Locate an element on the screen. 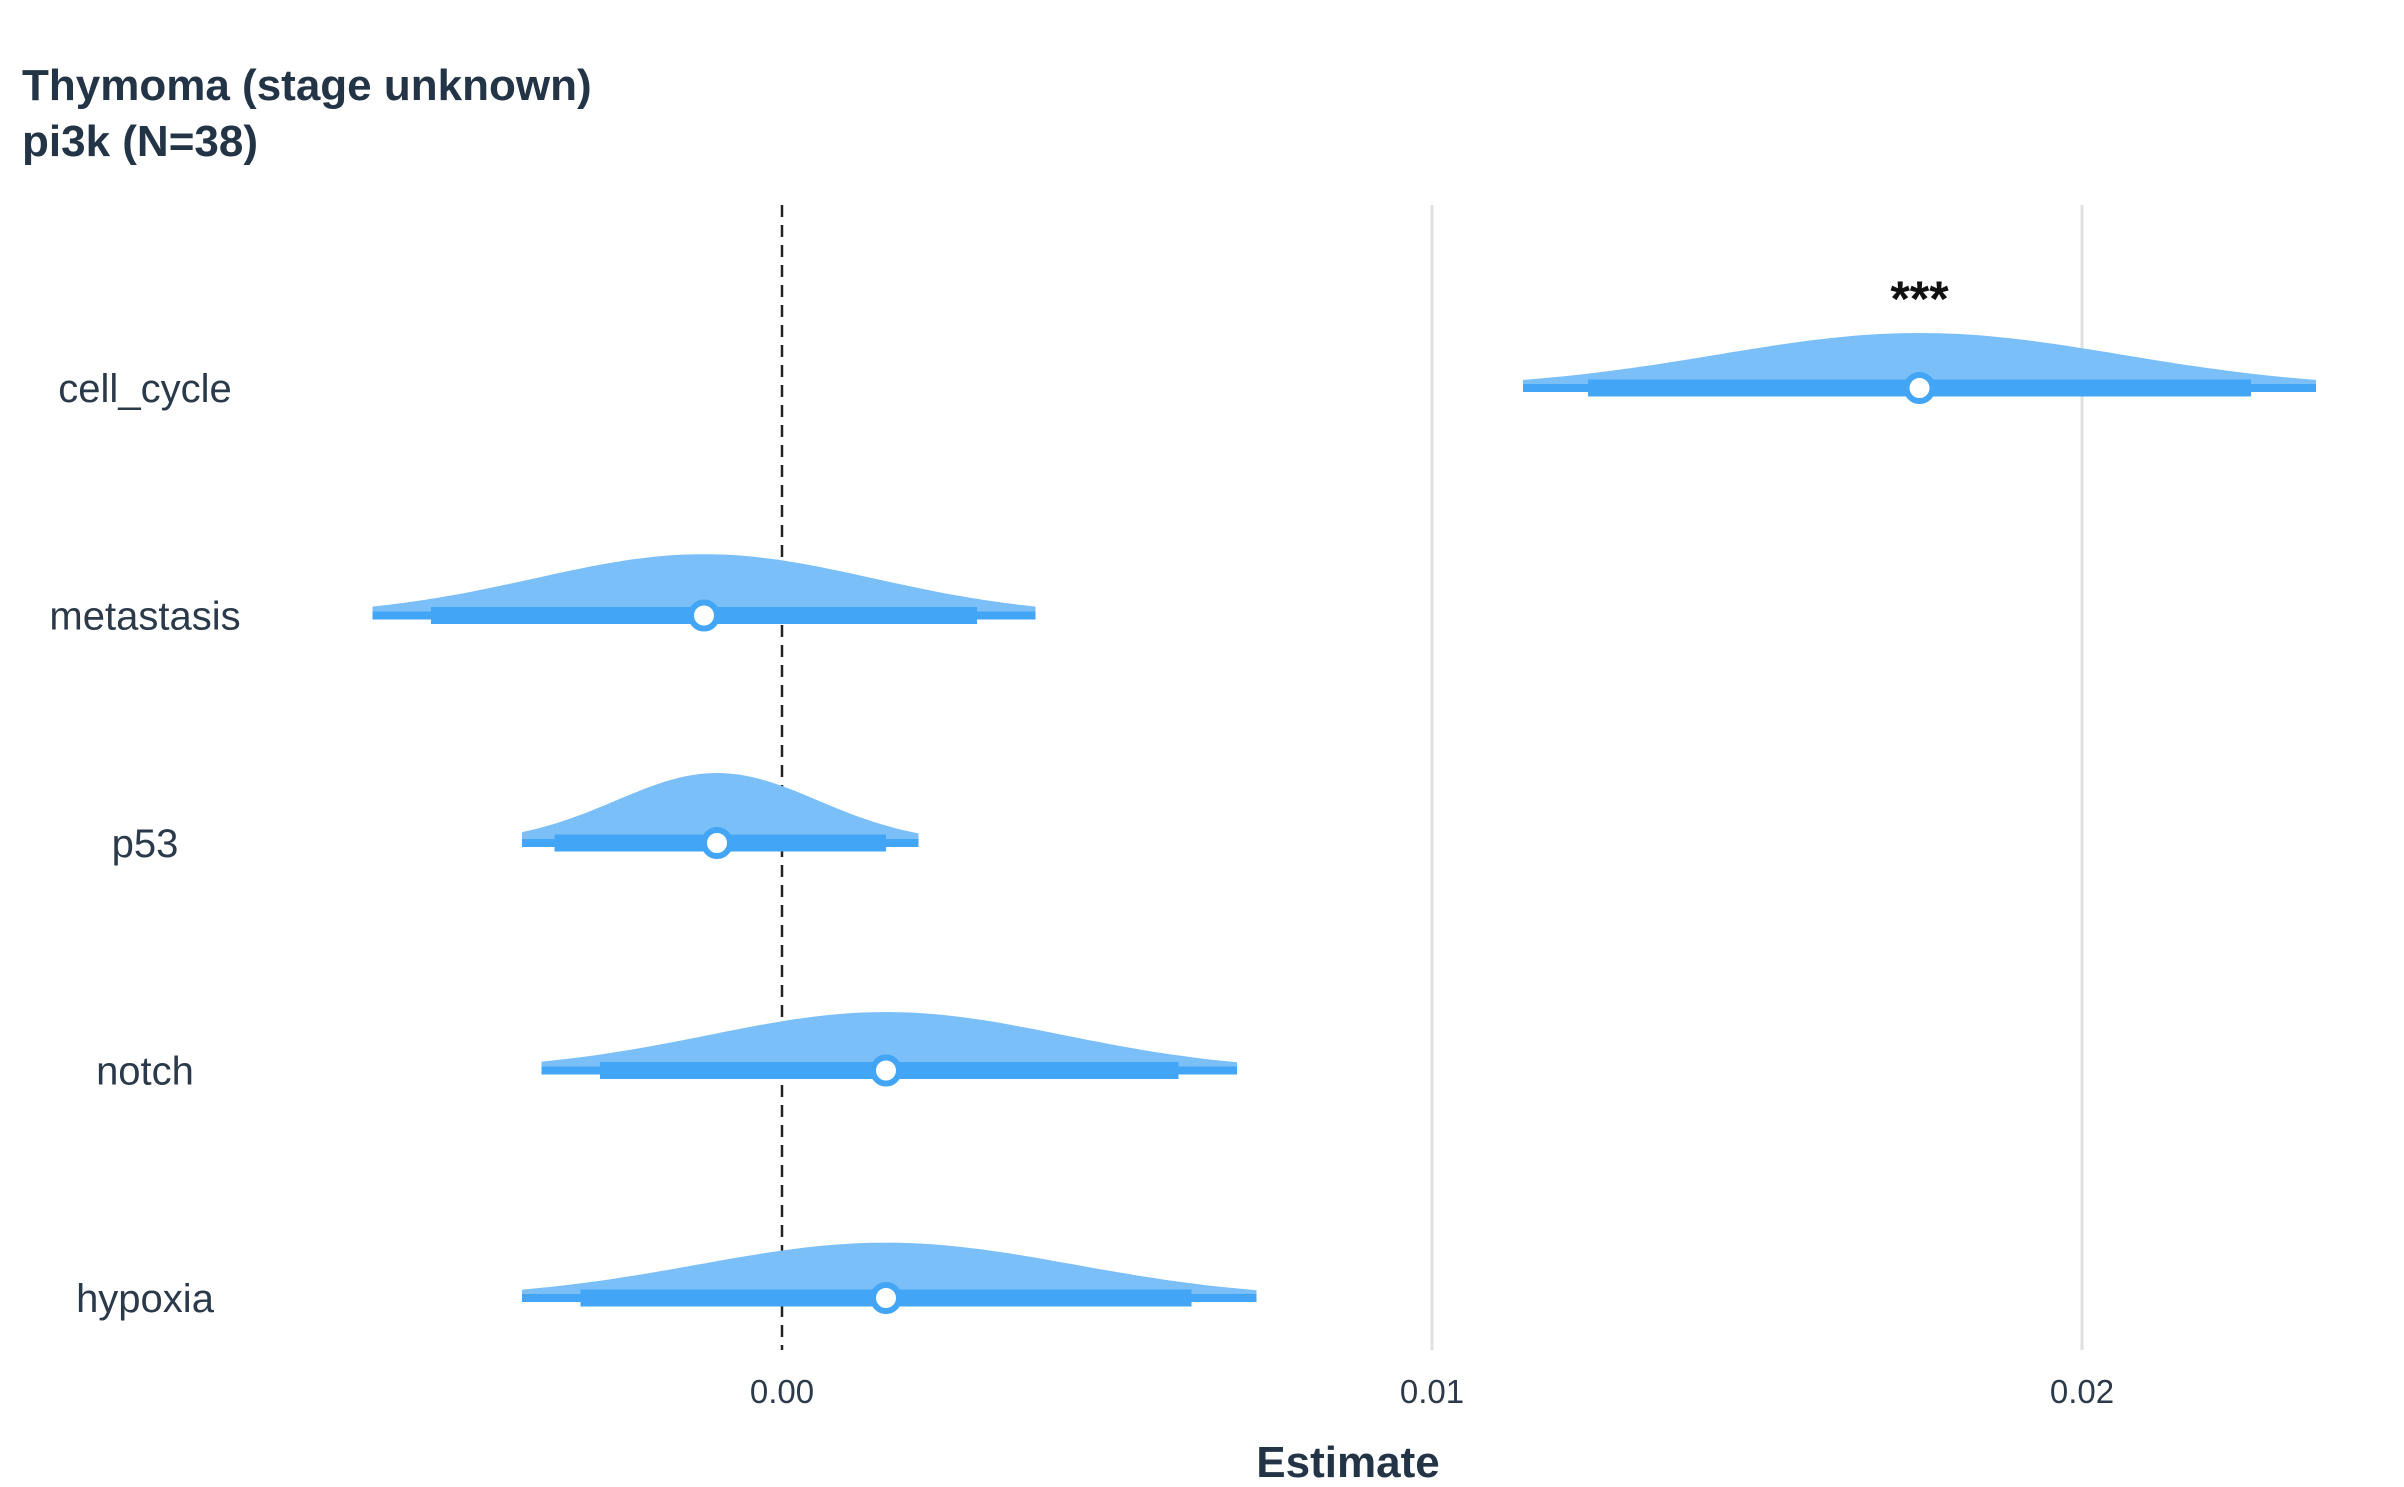 The width and height of the screenshot is (2404, 1487). point-notch is located at coordinates (886, 1070).